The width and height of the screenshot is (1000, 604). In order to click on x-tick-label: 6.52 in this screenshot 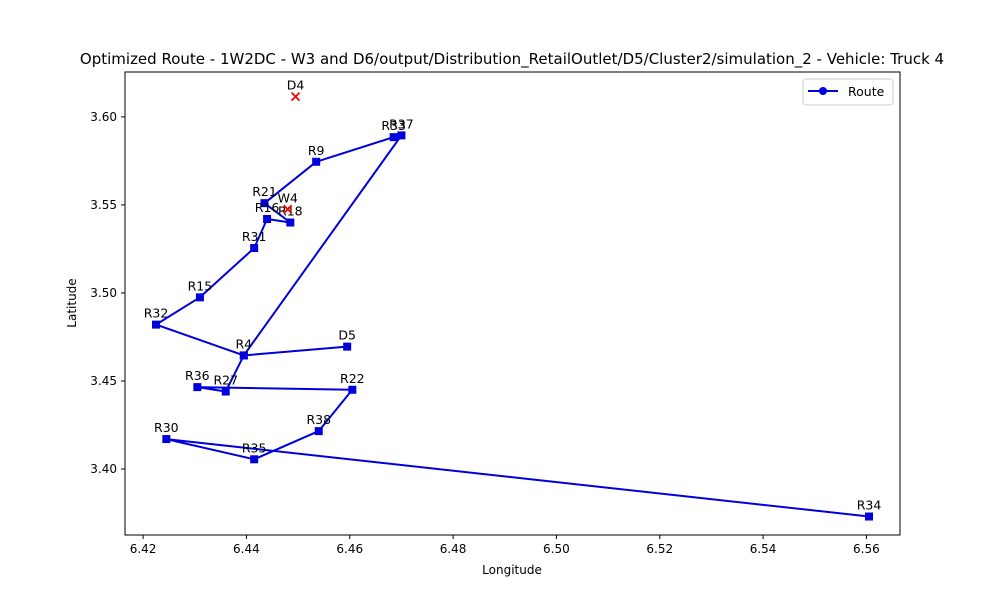, I will do `click(659, 549)`.